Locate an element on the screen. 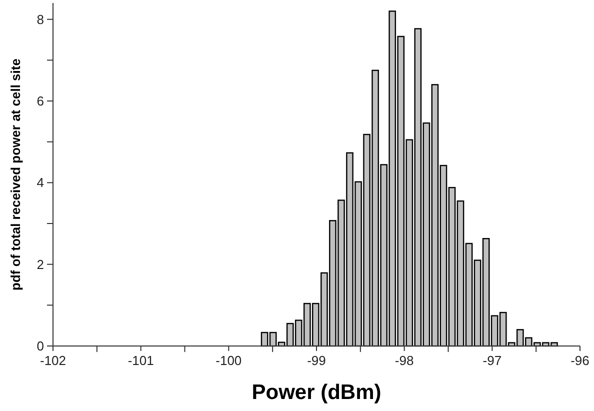 This screenshot has width=594, height=411. x-tick-label: -102 is located at coordinates (53, 360).